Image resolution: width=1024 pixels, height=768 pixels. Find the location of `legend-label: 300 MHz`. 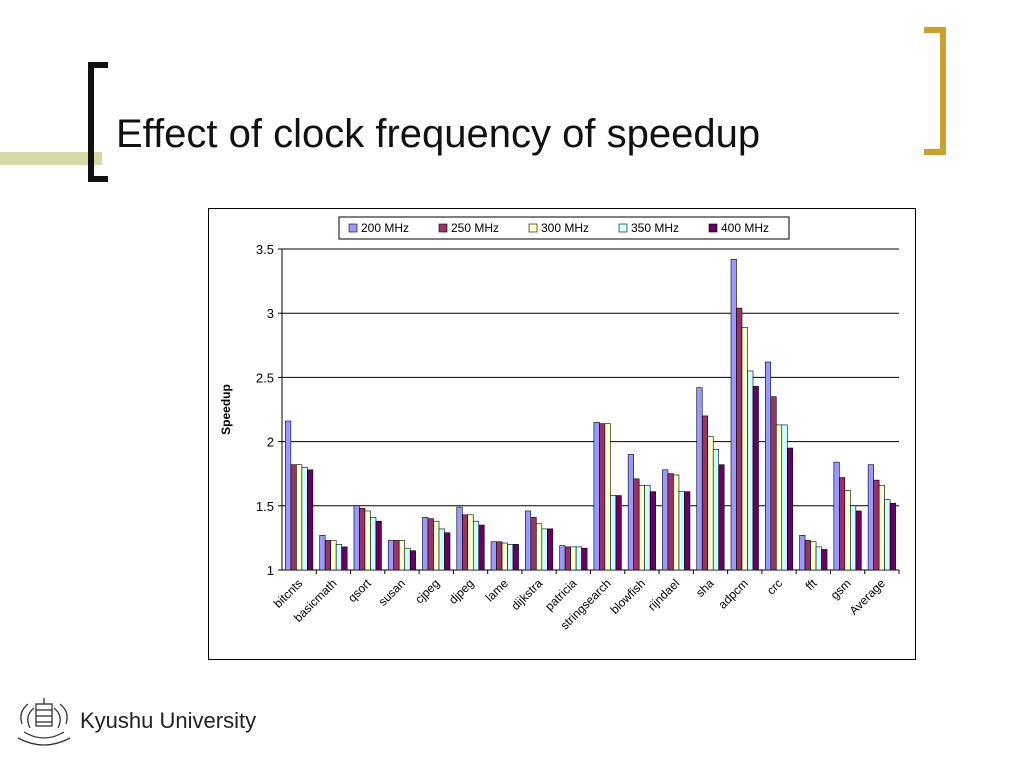

legend-label: 300 MHz is located at coordinates (565, 228).